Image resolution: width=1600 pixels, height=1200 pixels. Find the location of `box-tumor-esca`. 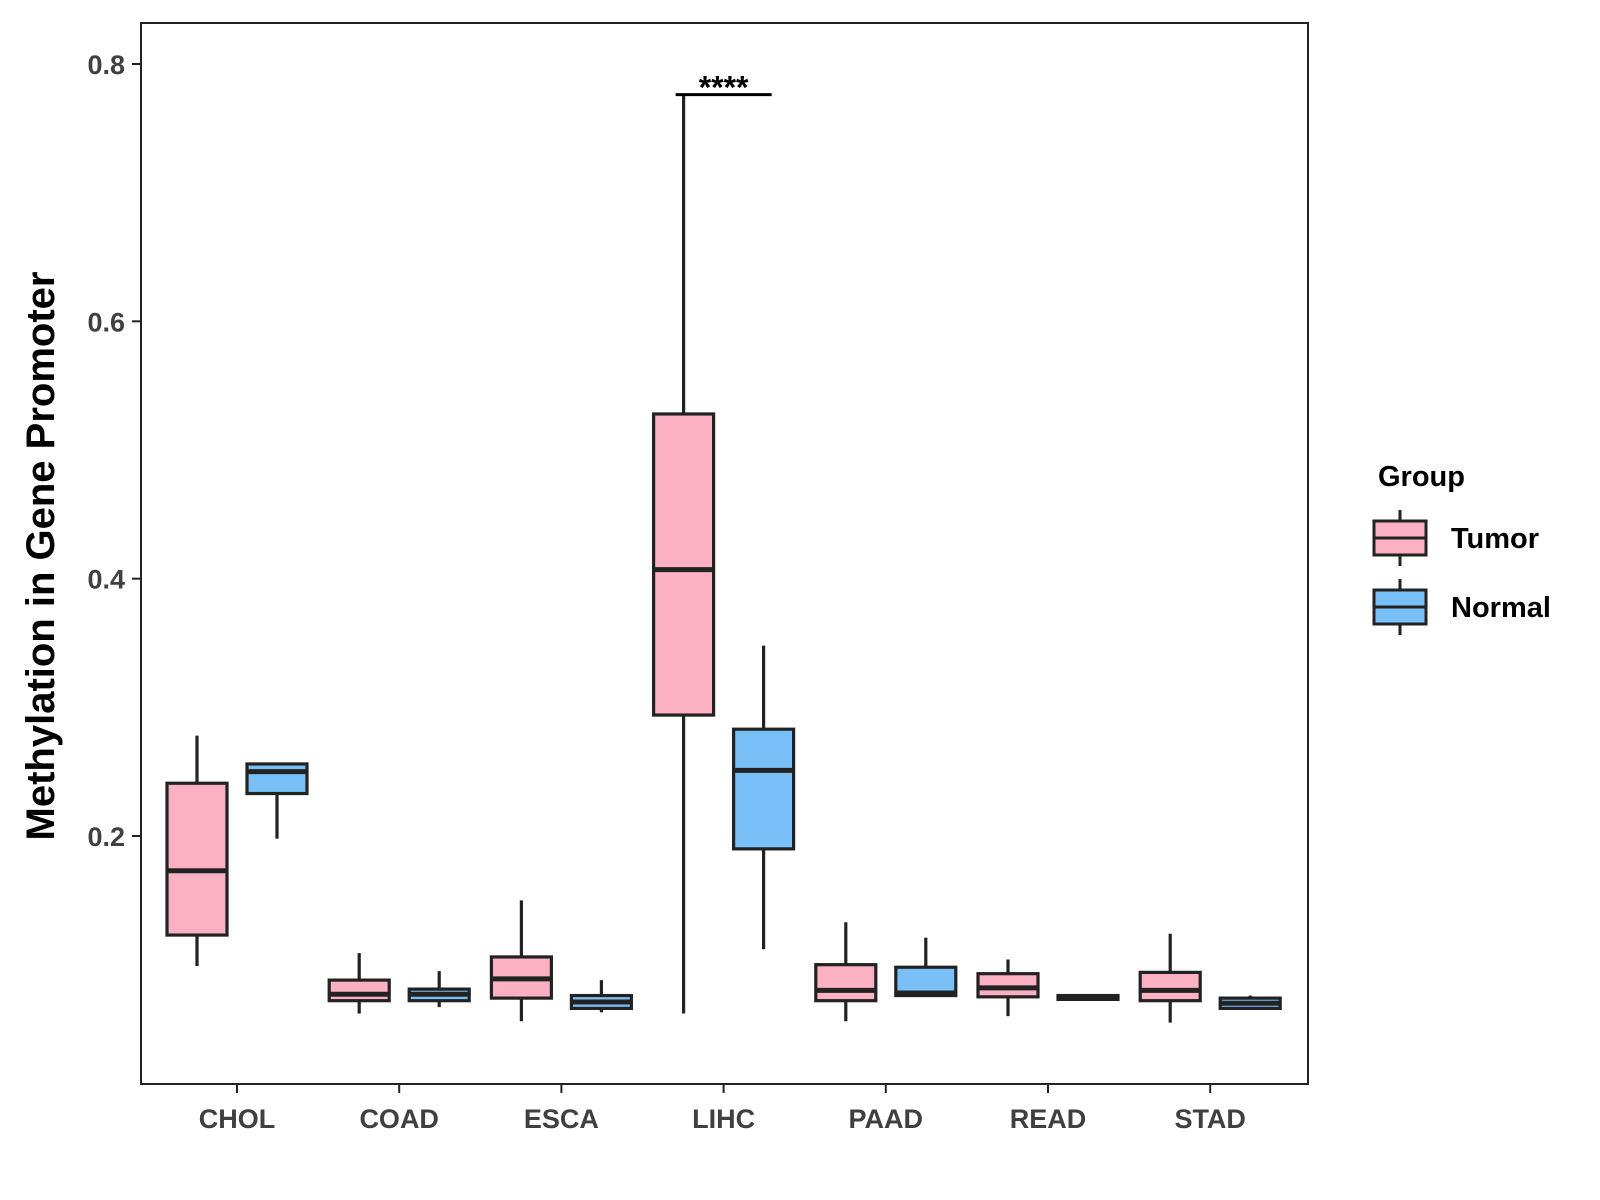

box-tumor-esca is located at coordinates (521, 961).